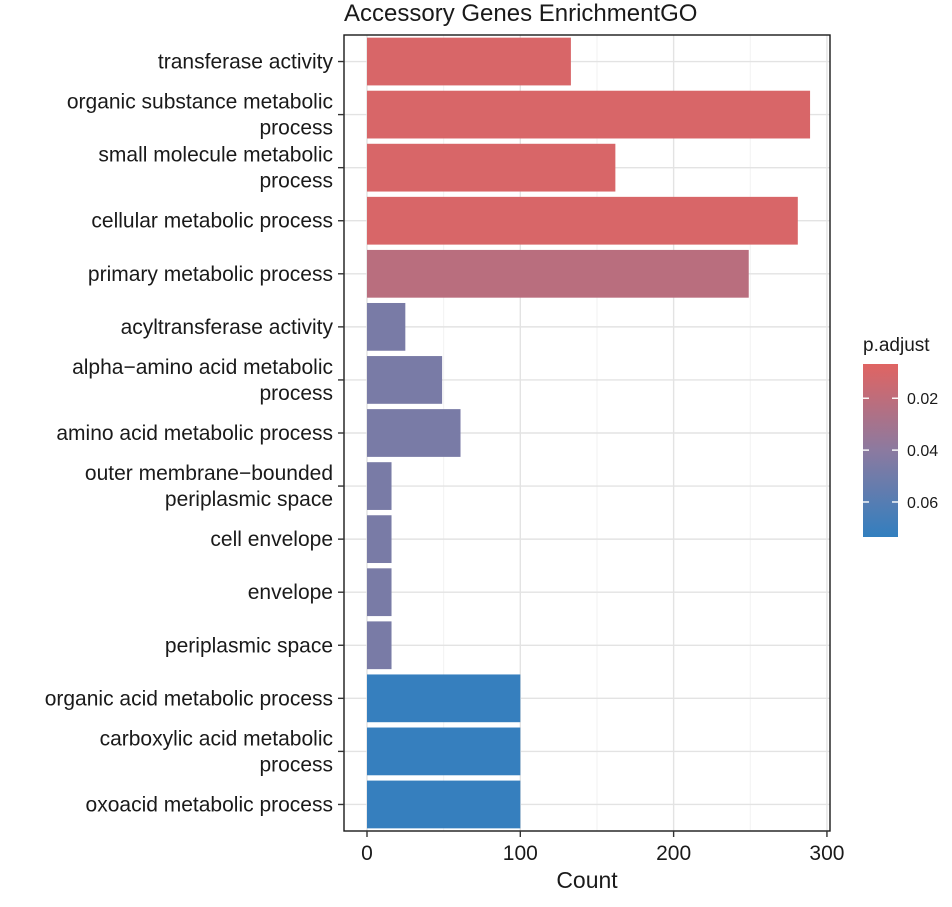 The height and width of the screenshot is (907, 952). I want to click on category-label: primary metabolic process, so click(210, 274).